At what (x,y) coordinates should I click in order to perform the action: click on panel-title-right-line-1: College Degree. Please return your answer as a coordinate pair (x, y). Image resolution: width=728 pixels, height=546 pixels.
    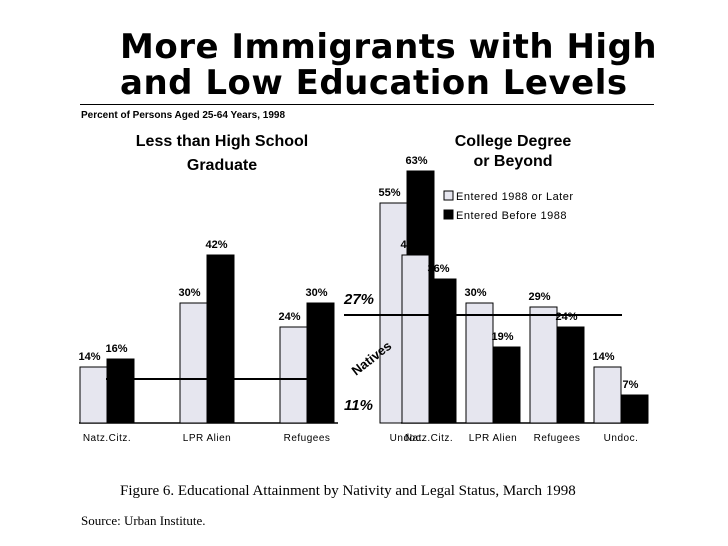
    Looking at the image, I should click on (513, 141).